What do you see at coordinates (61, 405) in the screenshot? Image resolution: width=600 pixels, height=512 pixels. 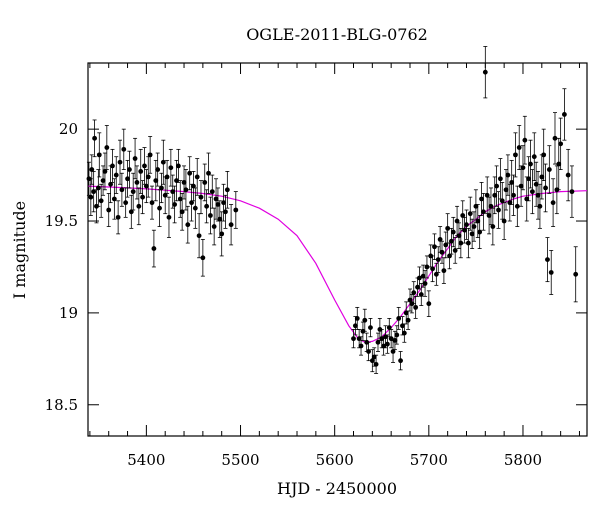 I see `y-tick-label: 18.5` at bounding box center [61, 405].